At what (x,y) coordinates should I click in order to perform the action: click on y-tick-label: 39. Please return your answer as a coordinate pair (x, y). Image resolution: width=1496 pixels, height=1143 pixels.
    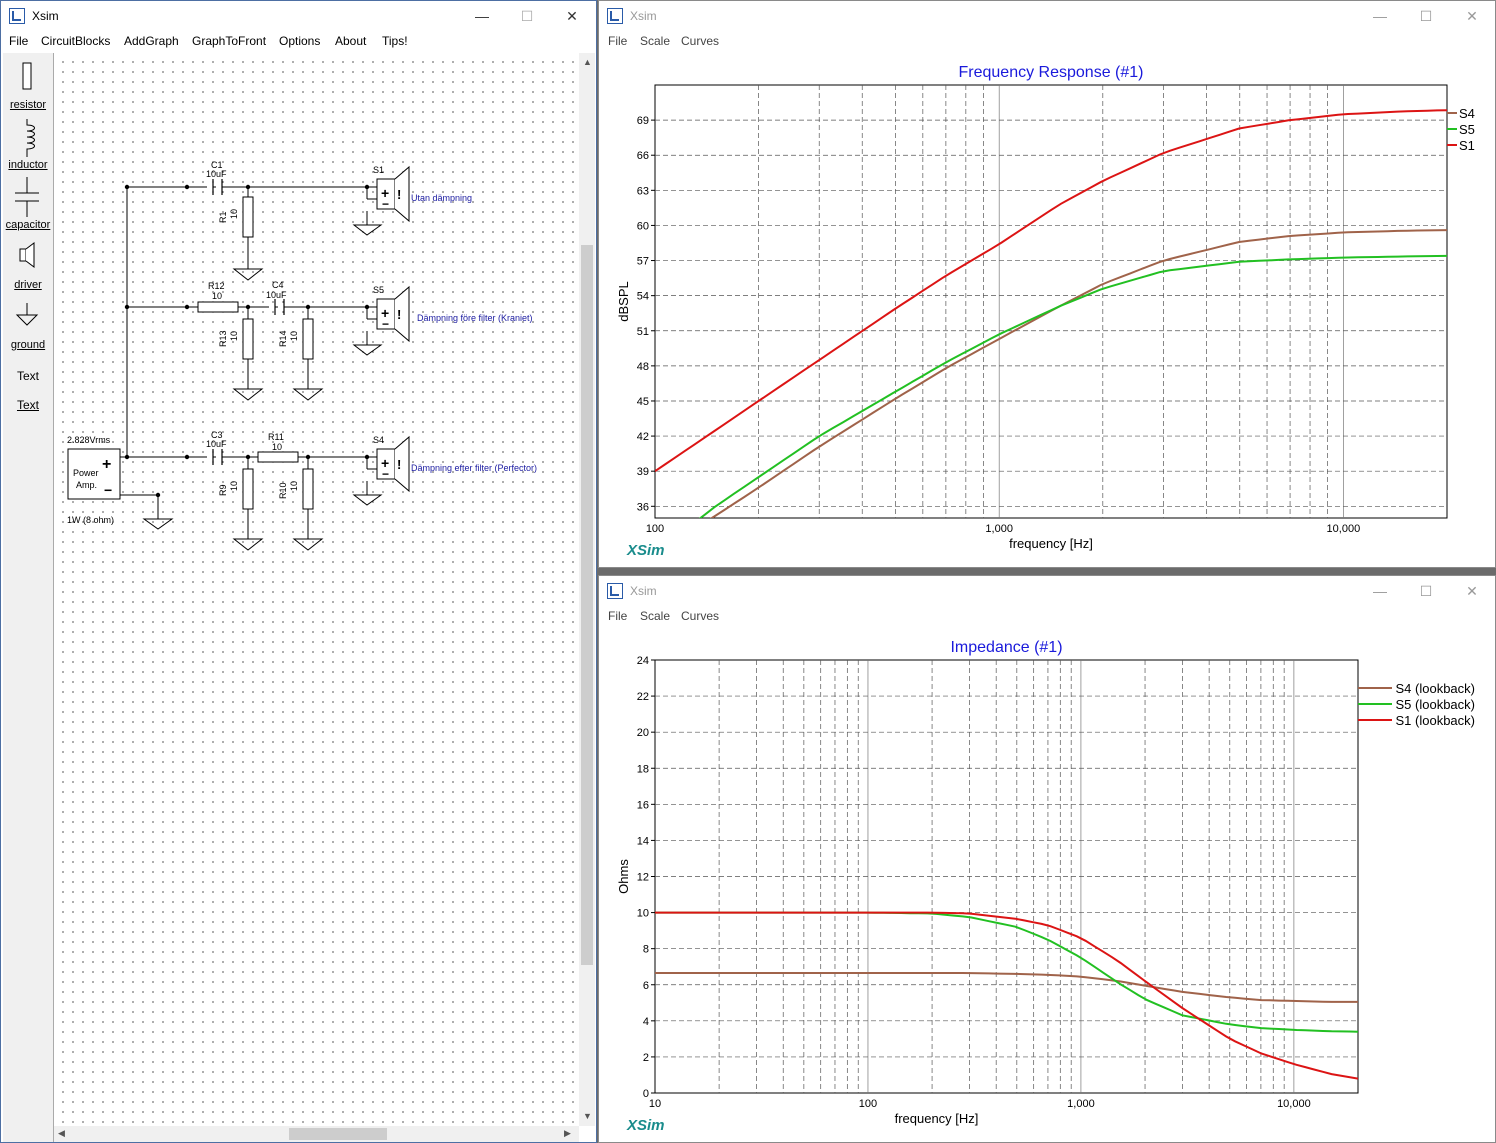
    Looking at the image, I should click on (643, 472).